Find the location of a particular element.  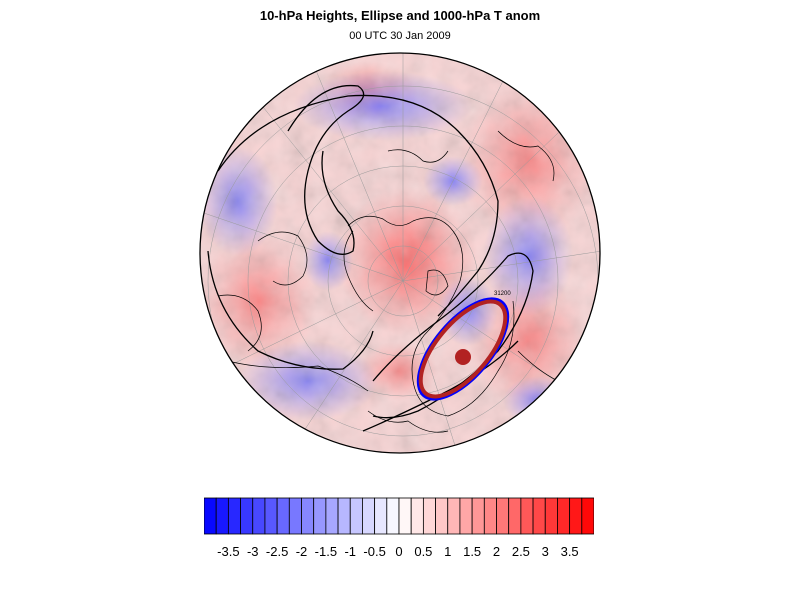

colorbar-label: 3 is located at coordinates (545, 551).